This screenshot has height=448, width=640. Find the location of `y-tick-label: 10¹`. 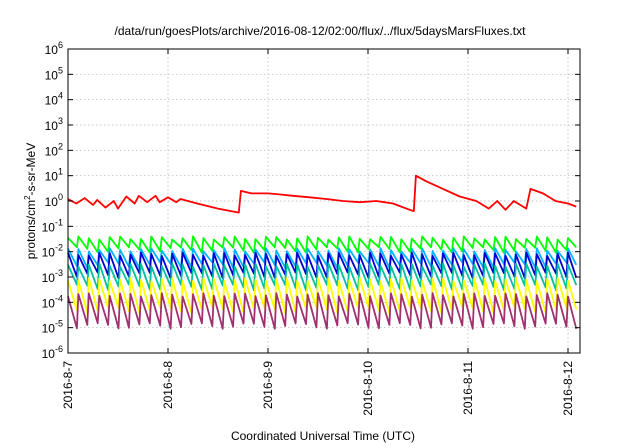

y-tick-label: 10¹ is located at coordinates (54, 175).